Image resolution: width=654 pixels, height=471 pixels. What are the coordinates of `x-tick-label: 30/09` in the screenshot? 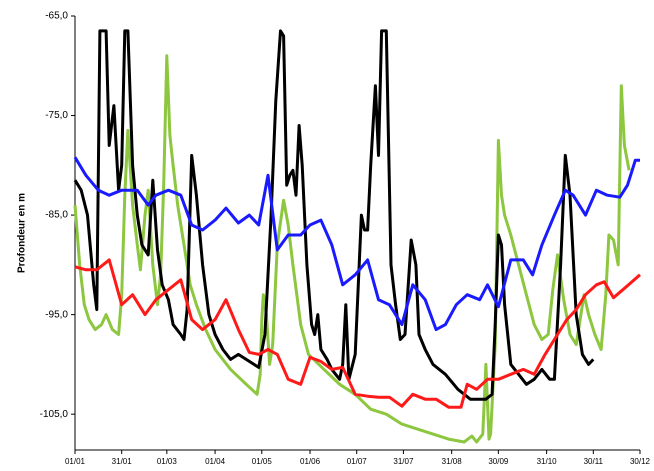 It's located at (498, 461).